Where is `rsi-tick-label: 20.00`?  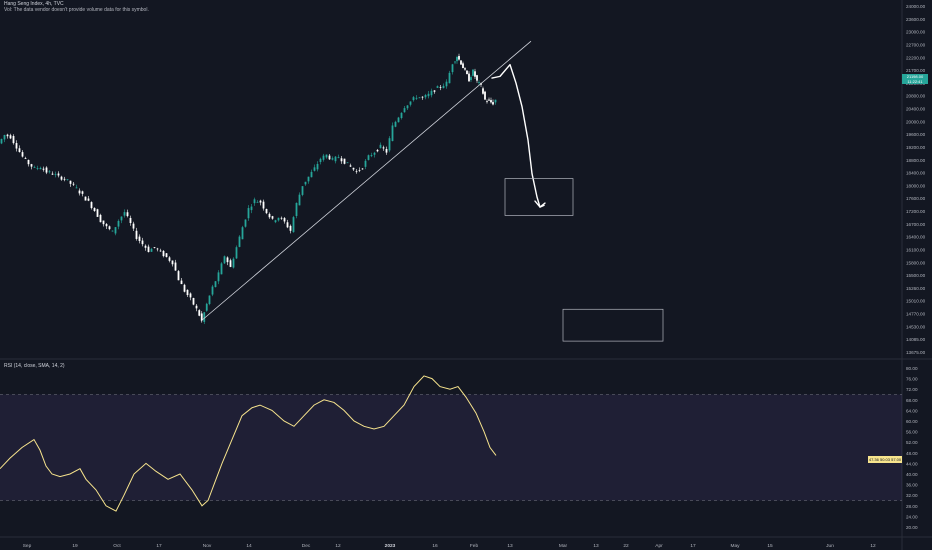 rsi-tick-label: 20.00 is located at coordinates (912, 527).